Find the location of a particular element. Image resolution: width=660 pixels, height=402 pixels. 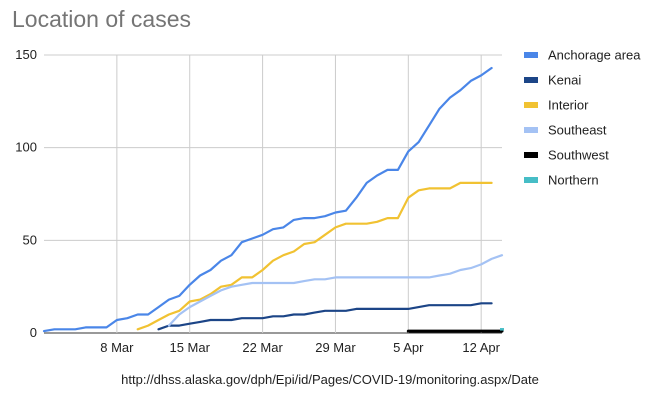

series-line-southeast is located at coordinates (335, 290).